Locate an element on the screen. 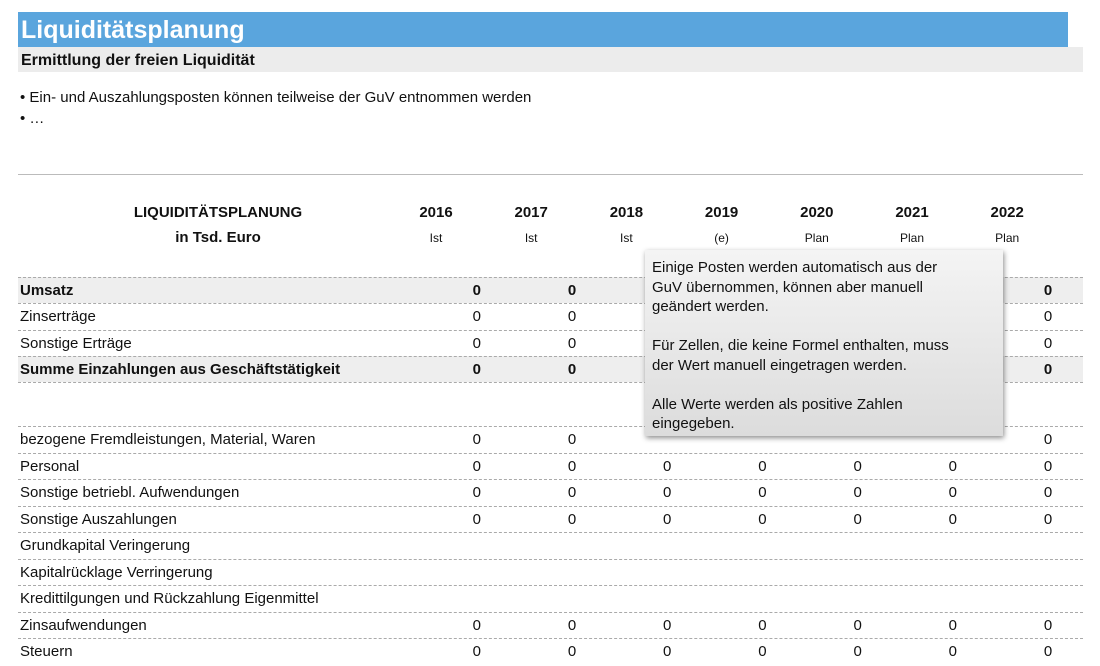 The width and height of the screenshot is (1100, 666). table-row: Sonstige Auszahlungen 0 0 0 0 0 0 0 is located at coordinates (550, 519).